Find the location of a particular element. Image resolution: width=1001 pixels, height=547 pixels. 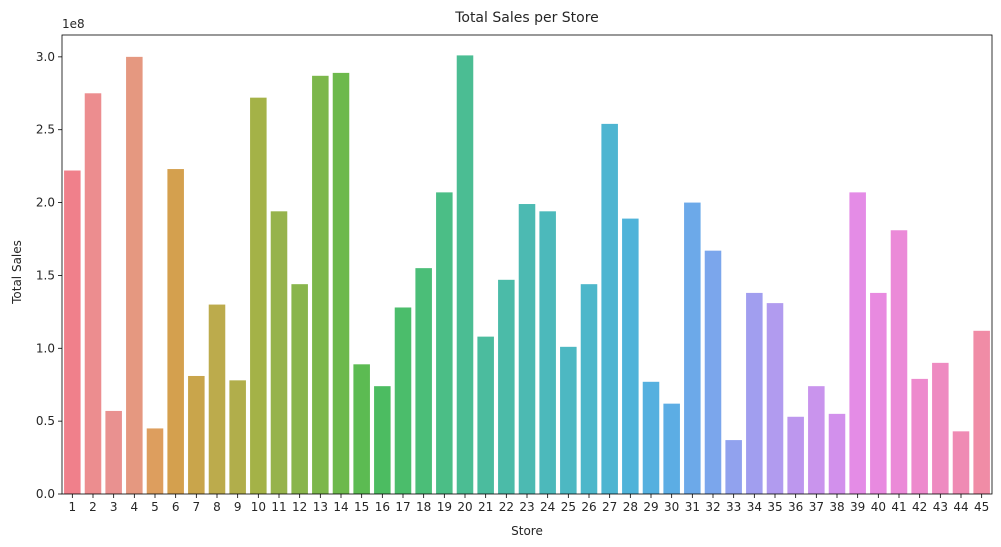

x-tick-label: 9 is located at coordinates (238, 507).